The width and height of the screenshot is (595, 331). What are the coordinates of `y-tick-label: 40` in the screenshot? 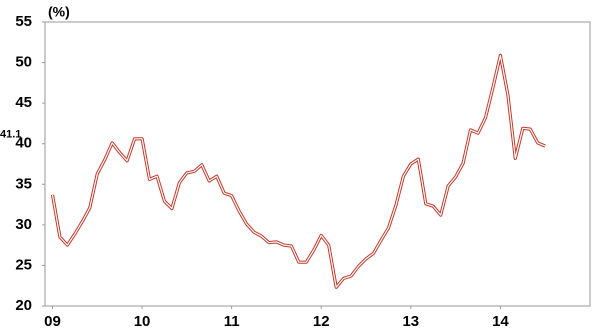 It's located at (23, 143).